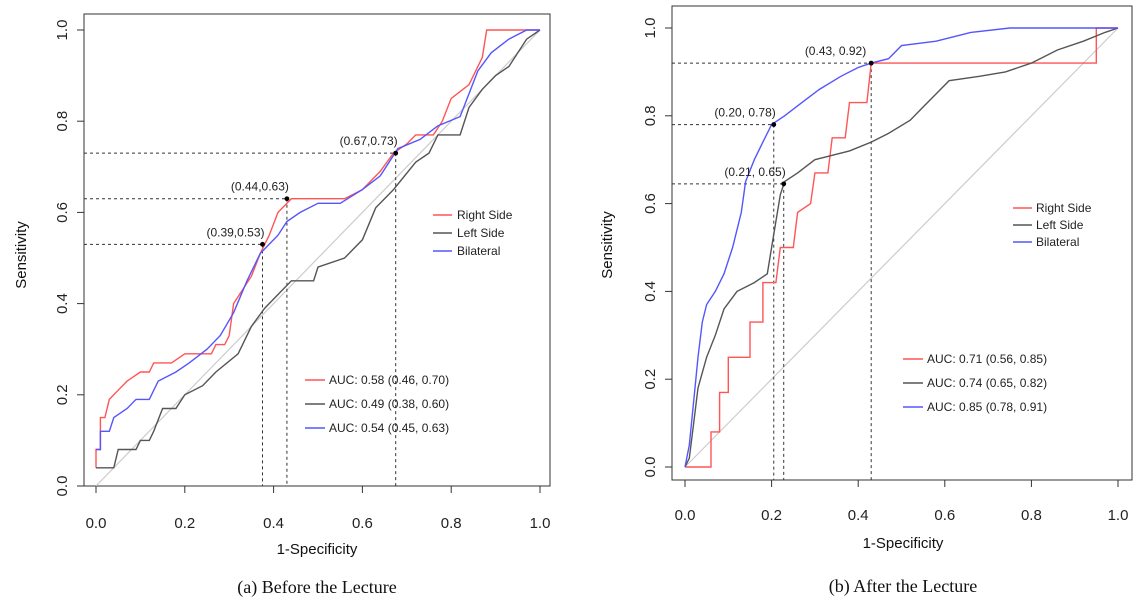 The width and height of the screenshot is (1139, 603). I want to click on auc-label: AUC: 0.54 (0.45, 0.63), so click(389, 428).